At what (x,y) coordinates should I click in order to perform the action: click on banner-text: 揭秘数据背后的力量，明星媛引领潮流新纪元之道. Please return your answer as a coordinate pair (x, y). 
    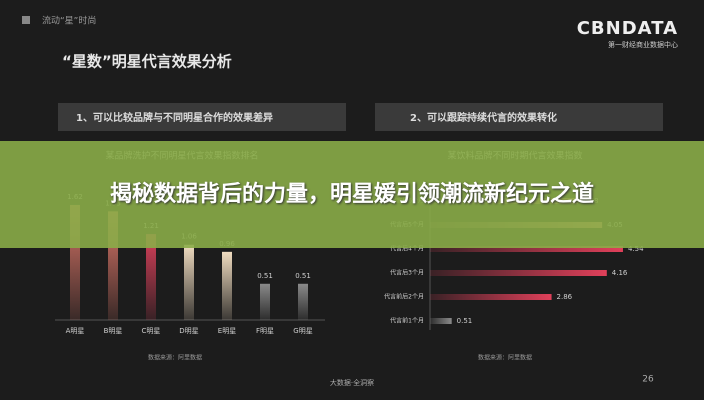
    Looking at the image, I should click on (351, 194).